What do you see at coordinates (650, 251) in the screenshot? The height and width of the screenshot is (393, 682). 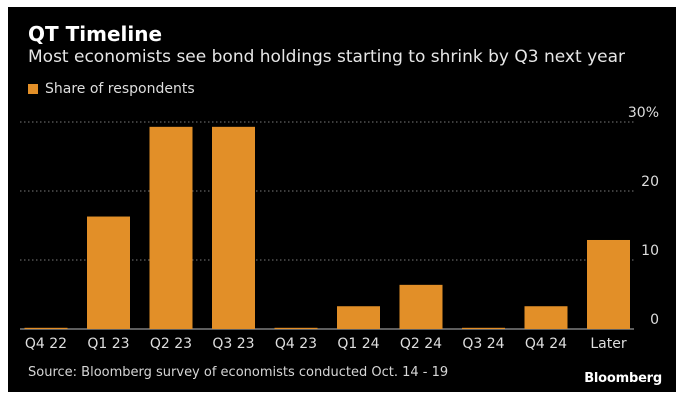 I see `y-tick-label: 10` at bounding box center [650, 251].